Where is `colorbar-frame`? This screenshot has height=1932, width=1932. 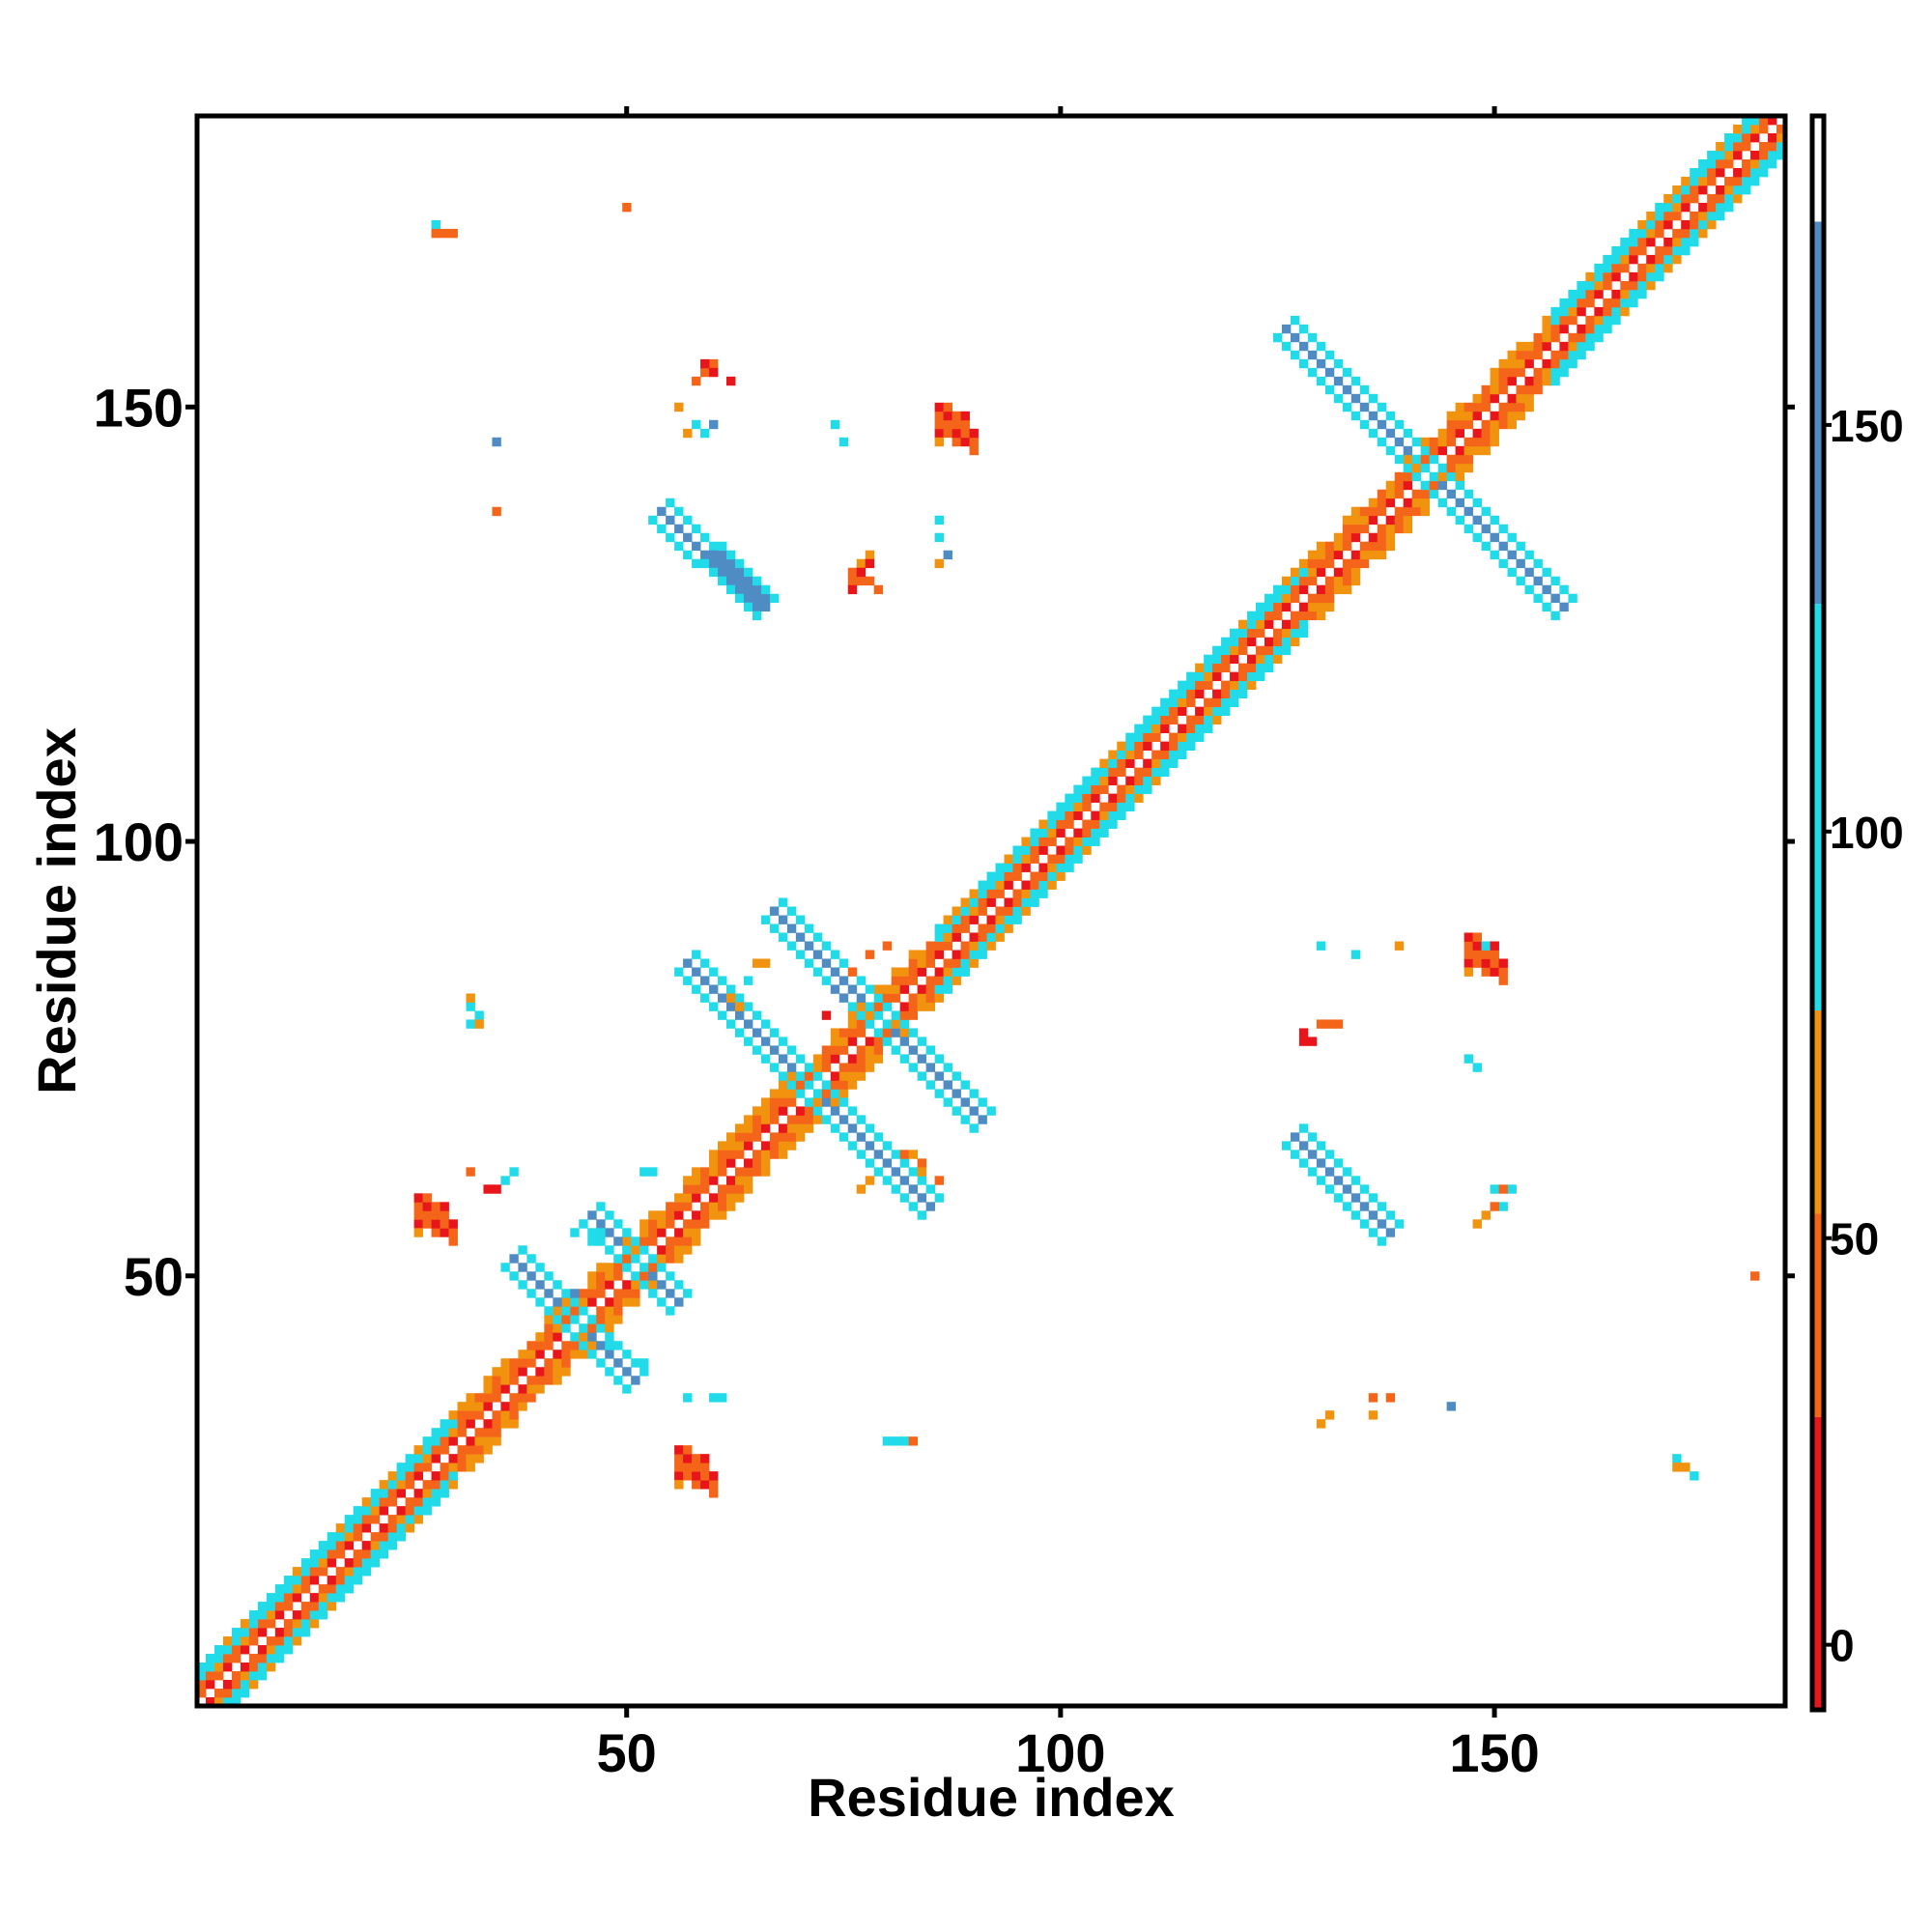 colorbar-frame is located at coordinates (1818, 913).